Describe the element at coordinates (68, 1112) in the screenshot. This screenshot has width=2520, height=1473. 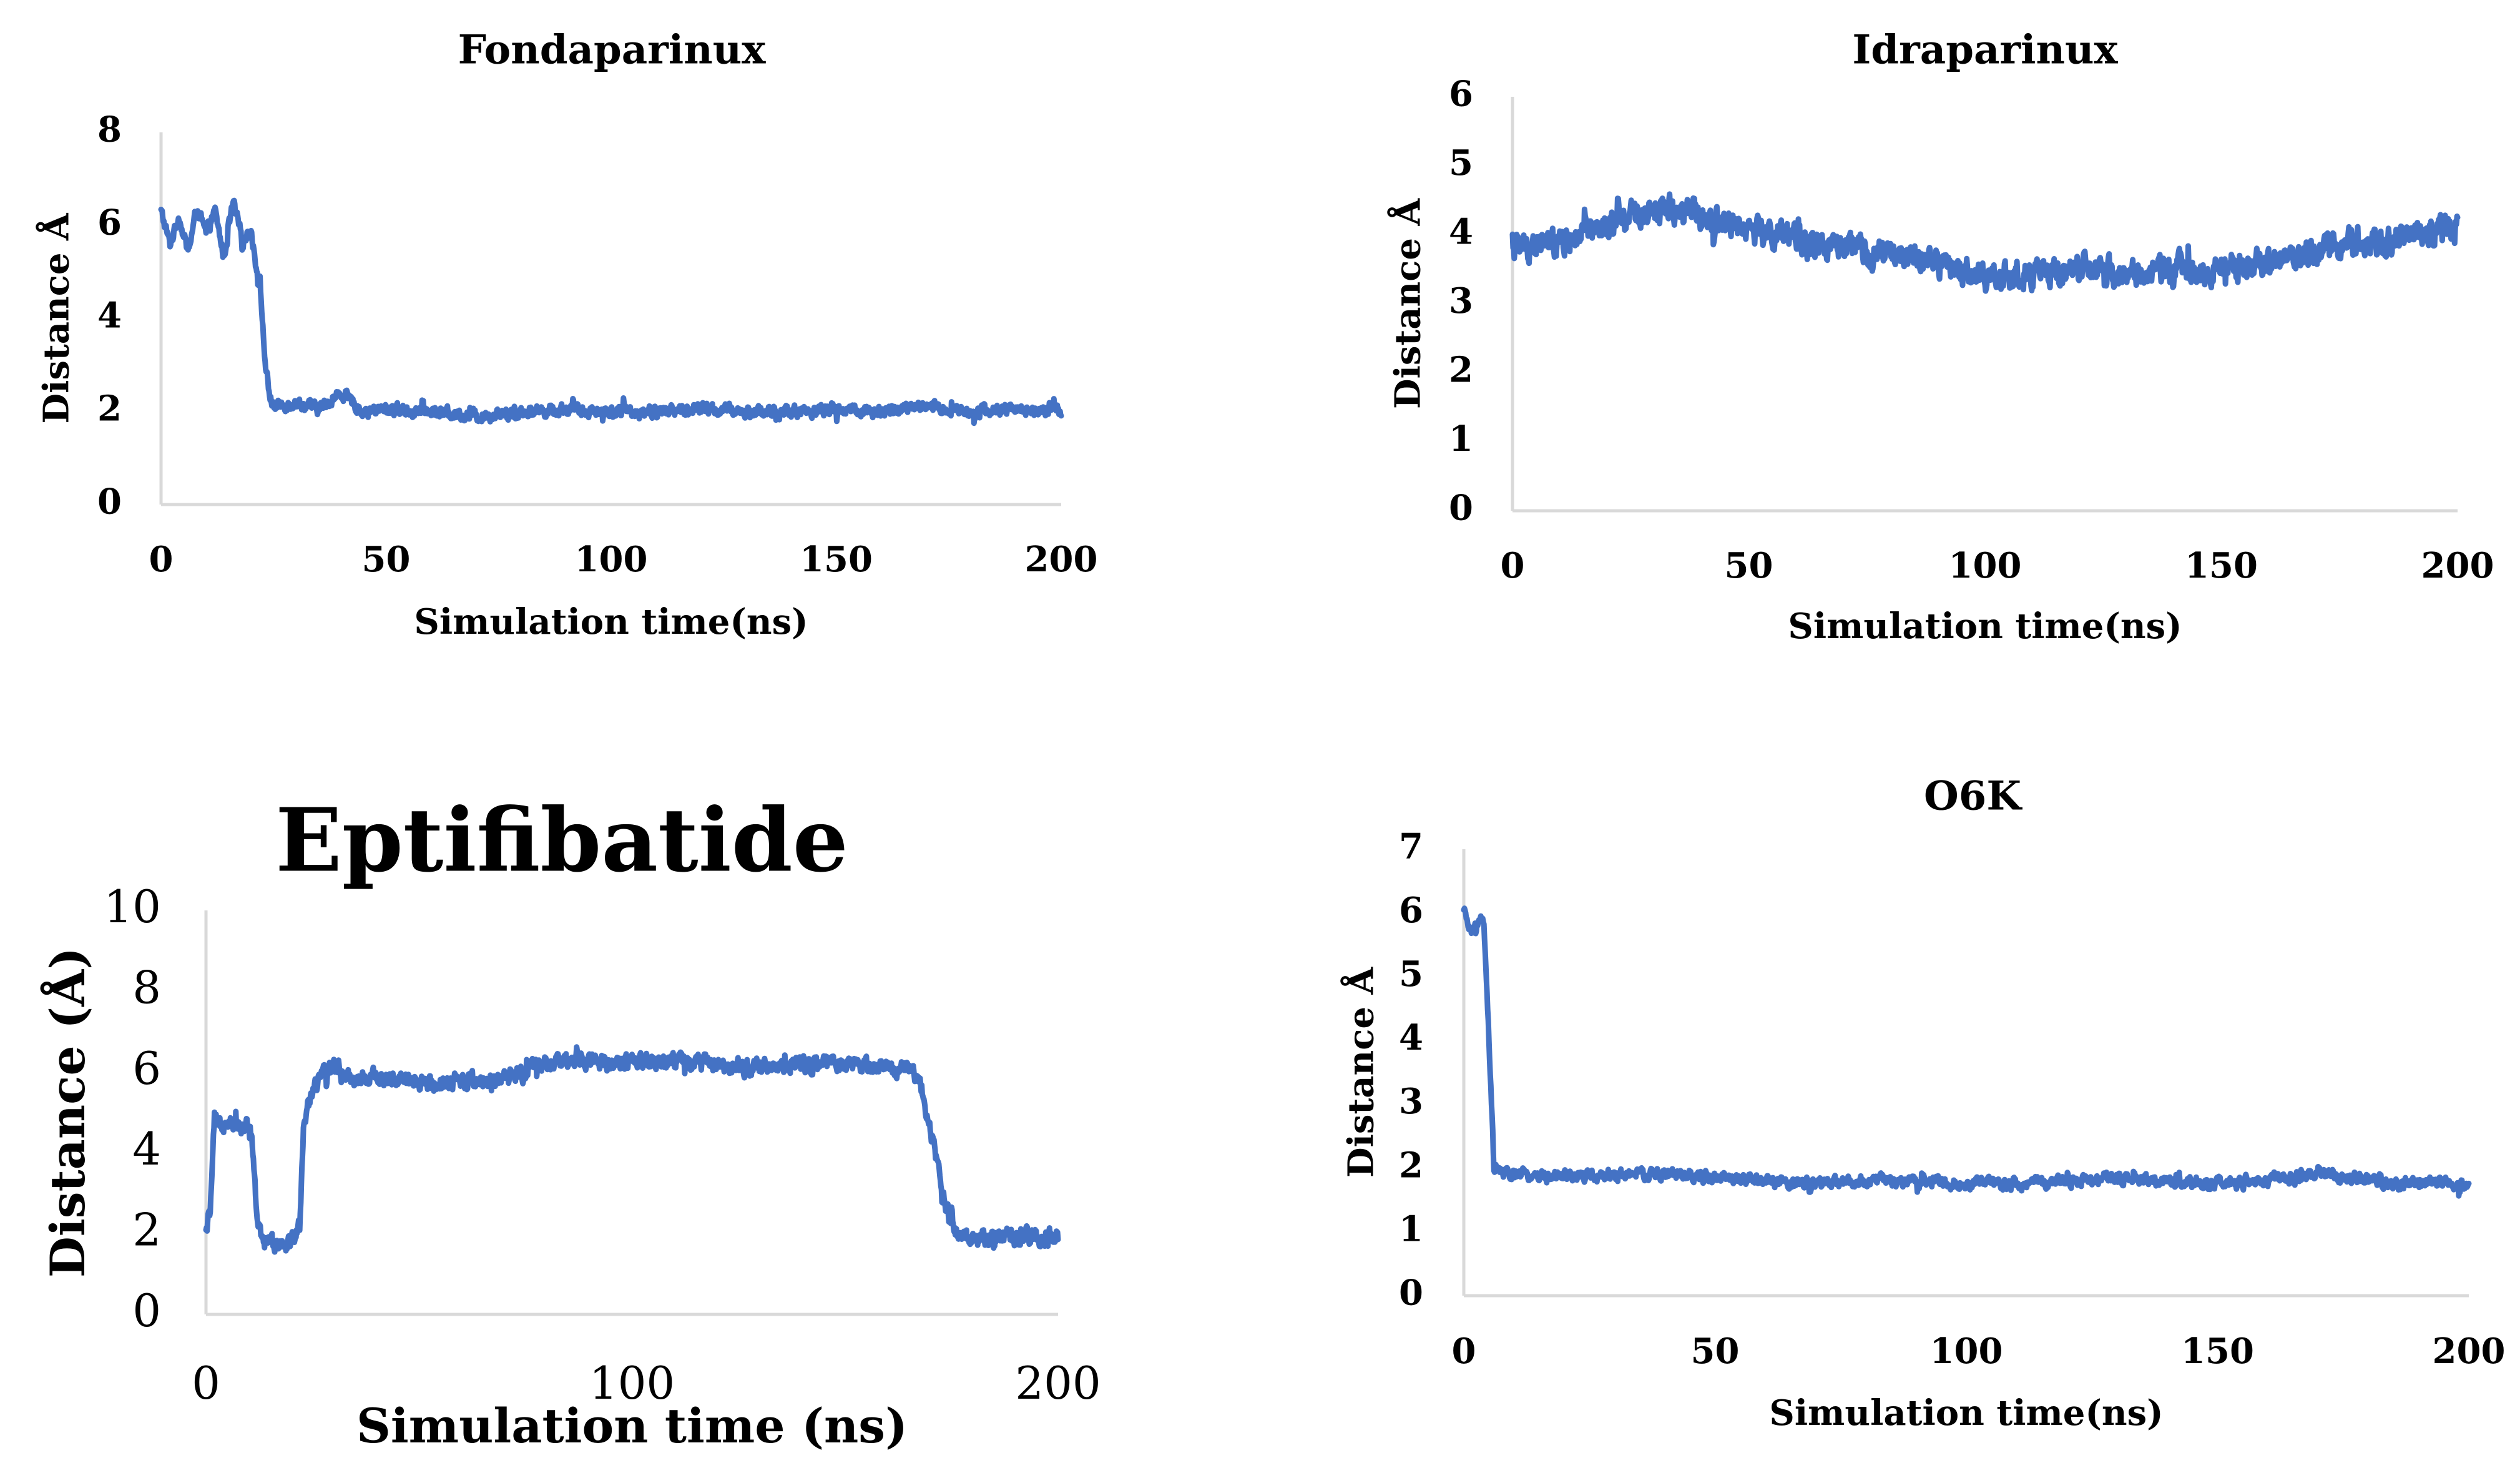
I see `y-axis-label: Distance (Å)` at that location.